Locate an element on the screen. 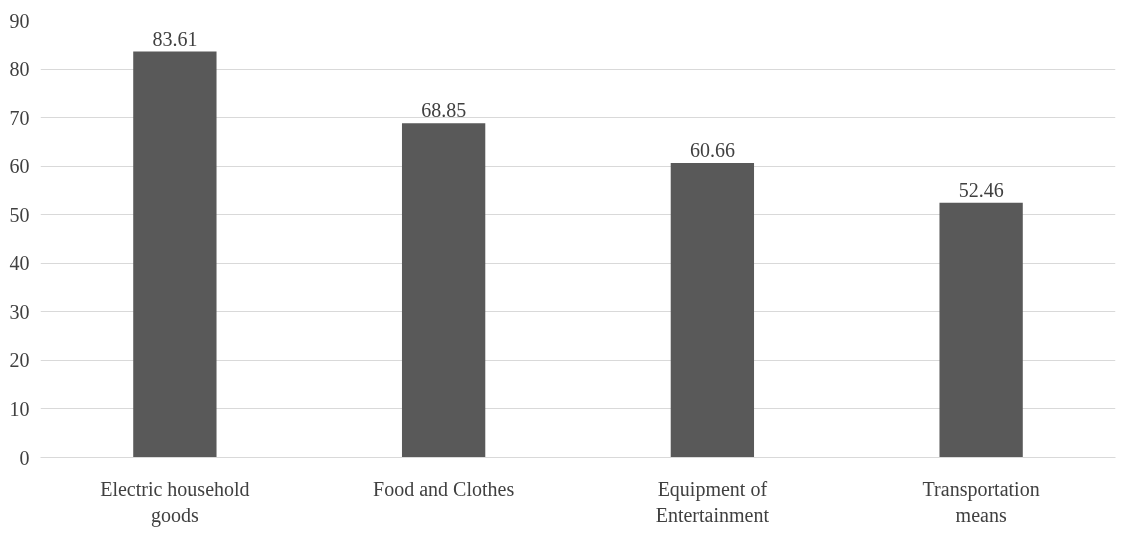 The height and width of the screenshot is (535, 1148). x-tick-label: Transportation means is located at coordinates (981, 501).